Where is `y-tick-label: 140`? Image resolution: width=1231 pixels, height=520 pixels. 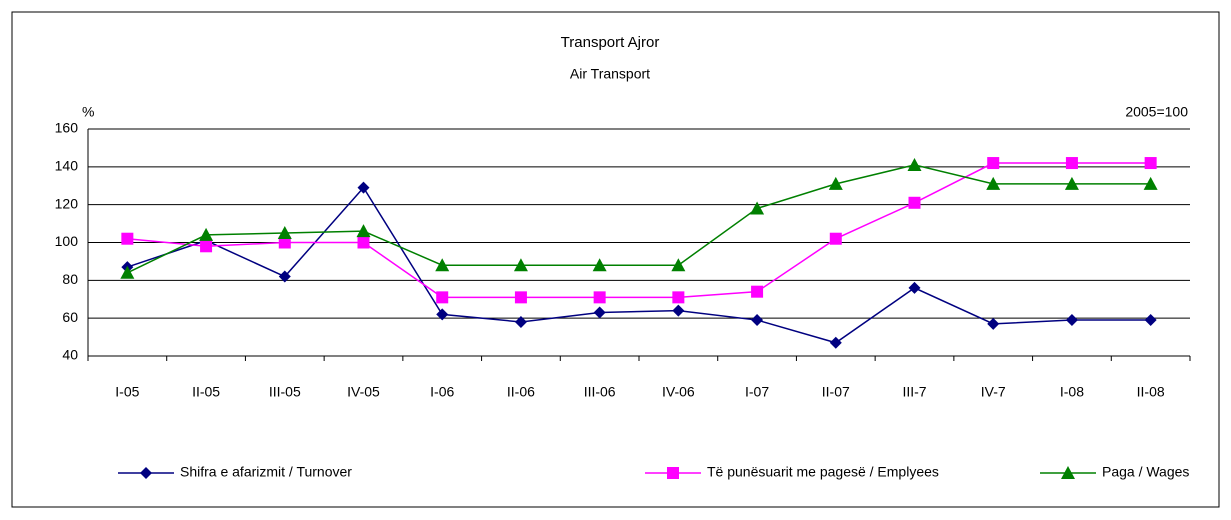
y-tick-label: 140 is located at coordinates (67, 166).